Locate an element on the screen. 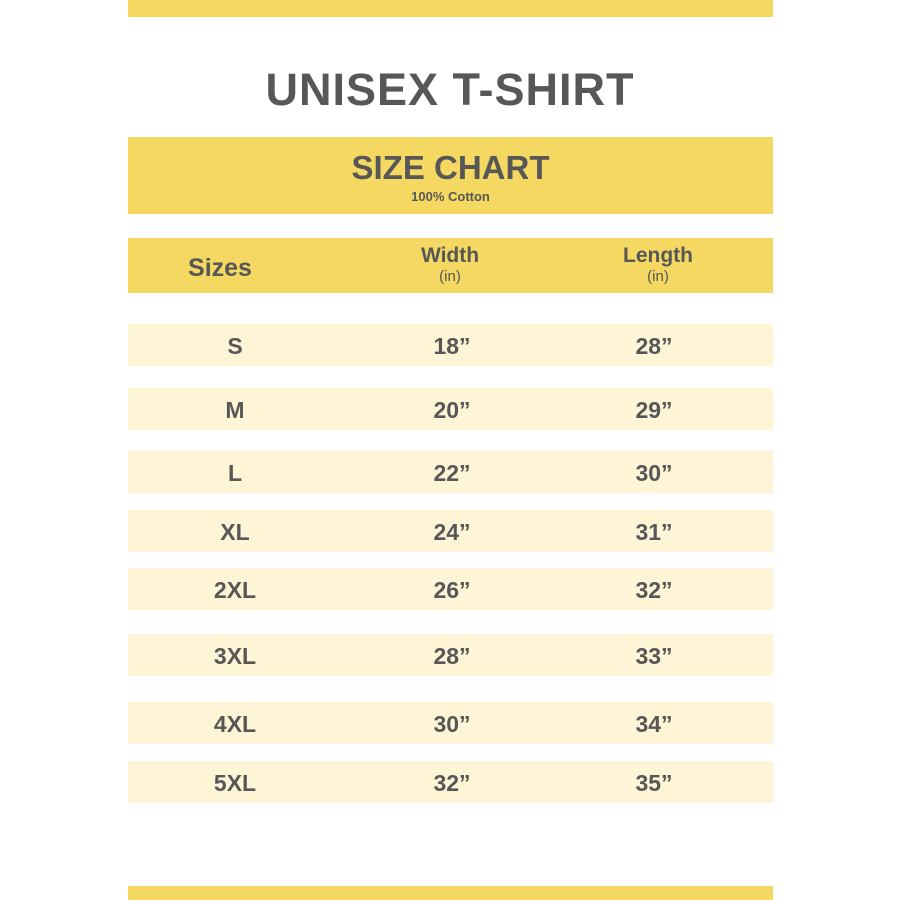  table-row: M 20” 29” is located at coordinates (450, 409).